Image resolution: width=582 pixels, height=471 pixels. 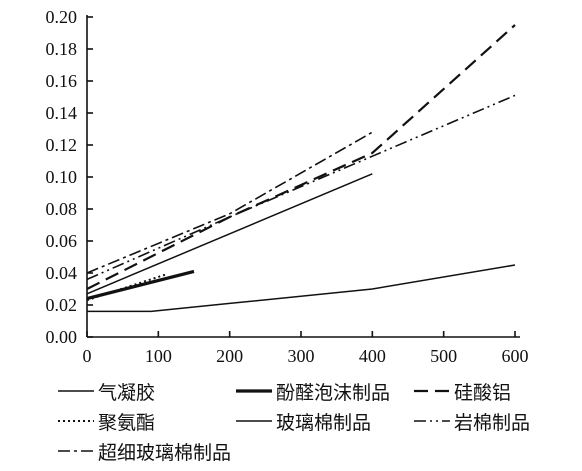 I want to click on legend-label: 岩棉制品, so click(x=492, y=422).